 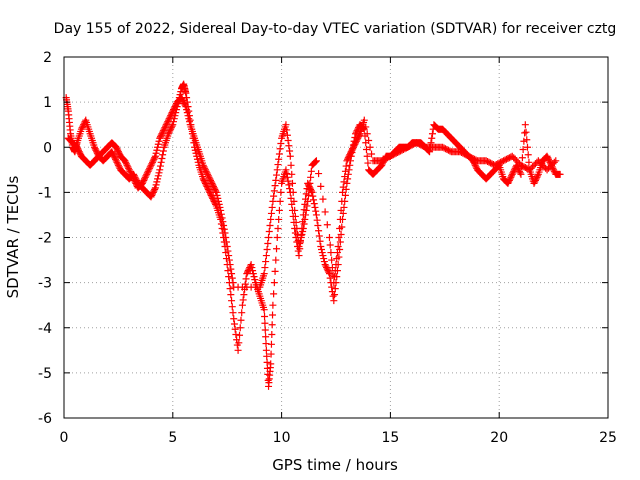 What do you see at coordinates (47, 148) in the screenshot?
I see `y-tick-label: 0` at bounding box center [47, 148].